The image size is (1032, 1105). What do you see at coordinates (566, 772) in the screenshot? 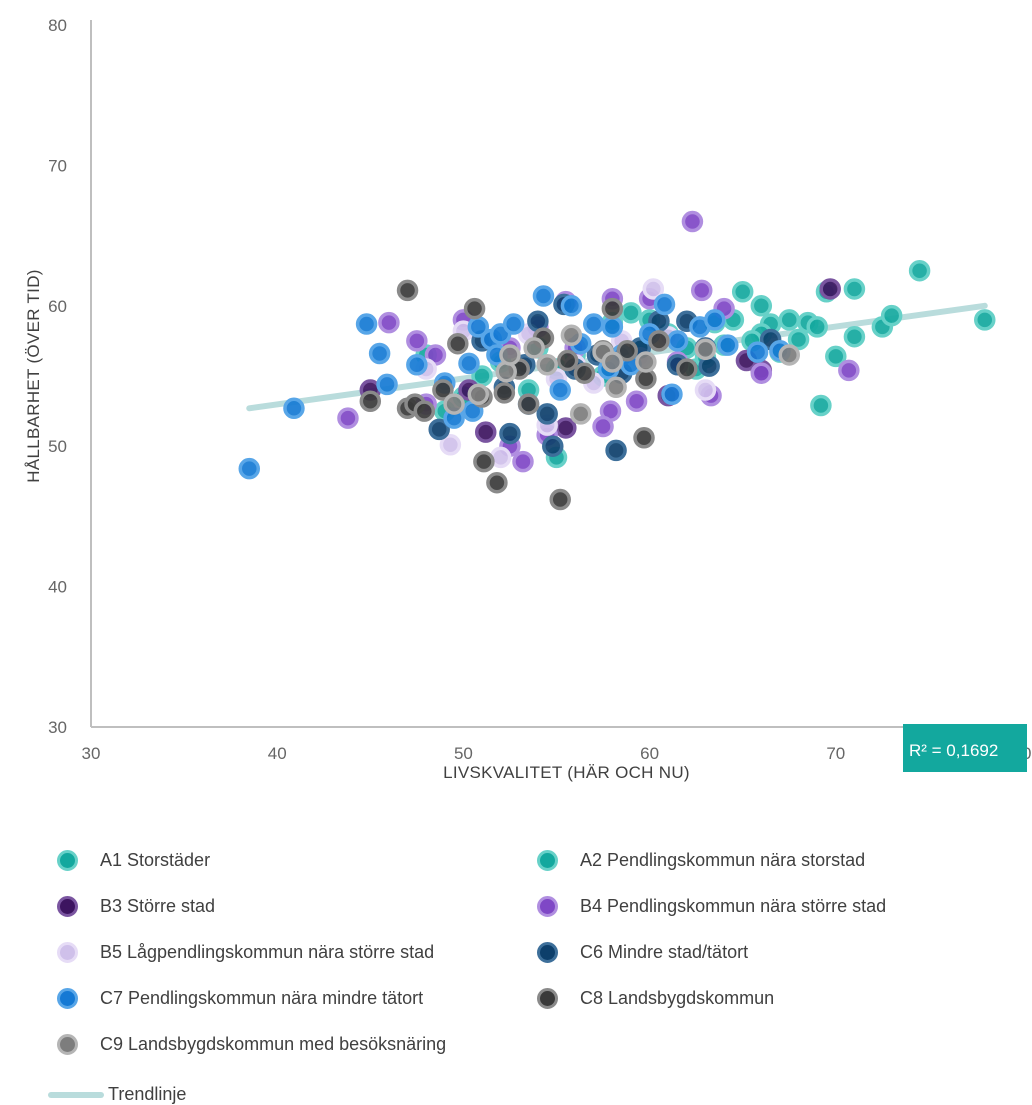
I see `x-axis-title: LIVSKVALITET (HÄR OCH NU)` at bounding box center [566, 772].